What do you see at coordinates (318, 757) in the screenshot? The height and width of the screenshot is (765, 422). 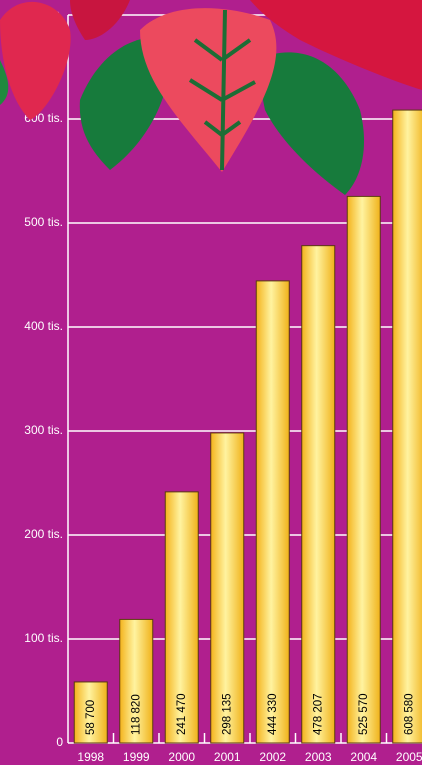 I see `x-tick-label: 2003` at bounding box center [318, 757].